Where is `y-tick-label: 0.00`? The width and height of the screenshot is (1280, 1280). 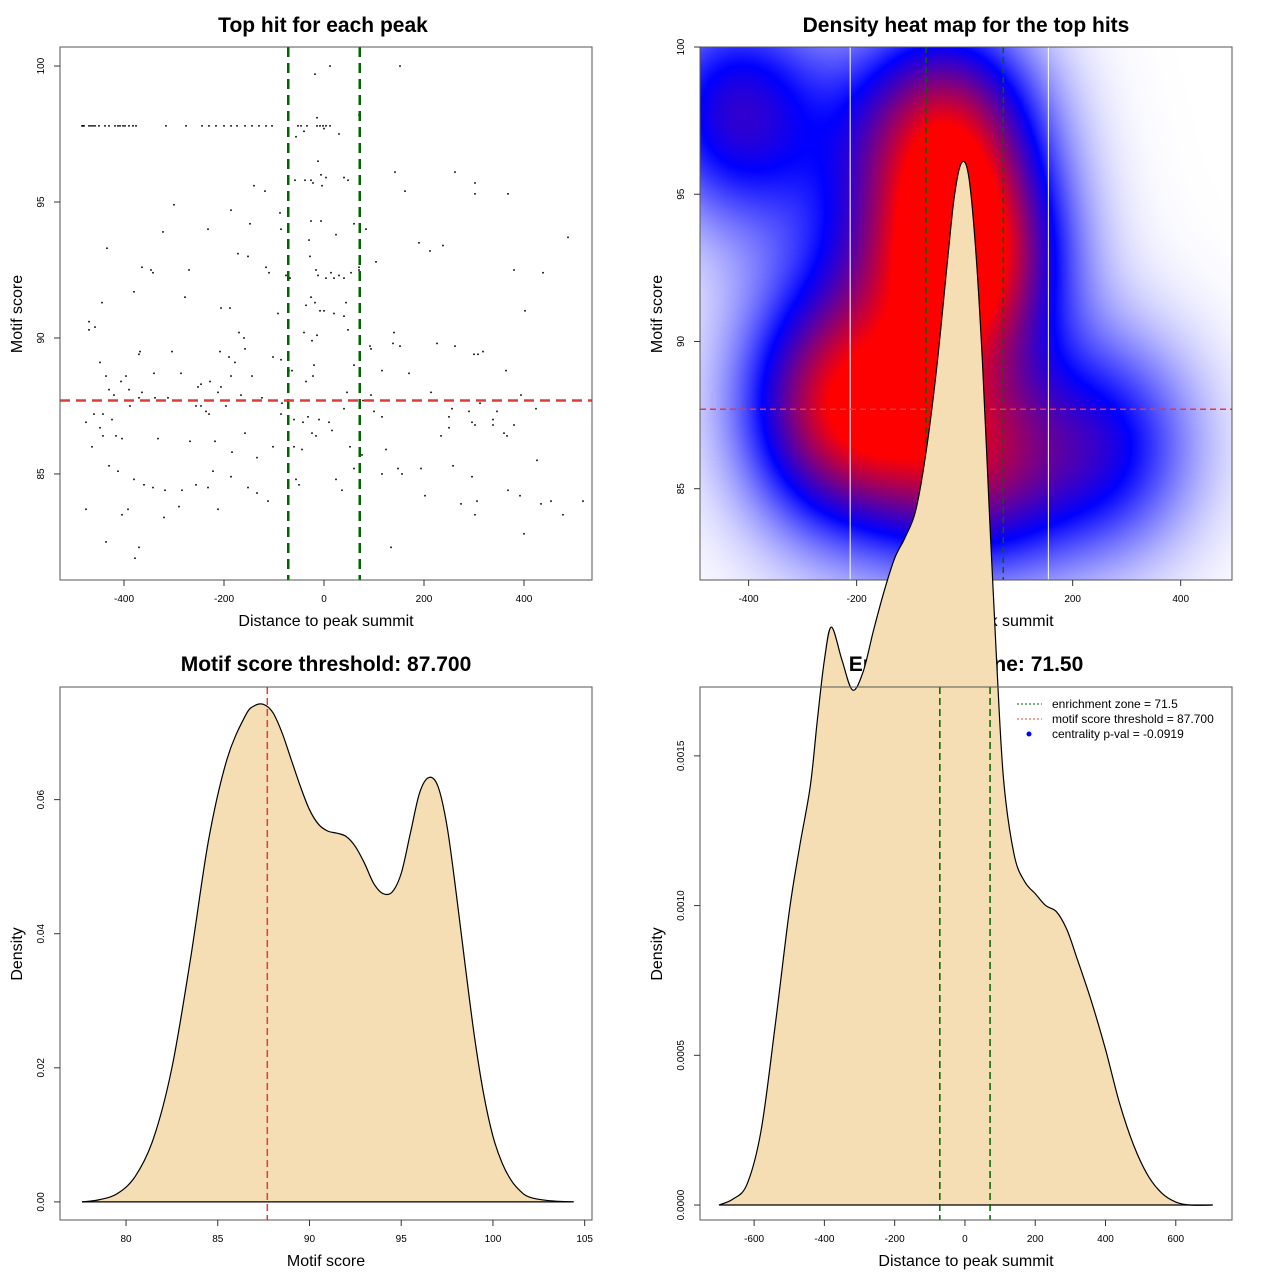 y-tick-label: 0.00 is located at coordinates (41, 1202).